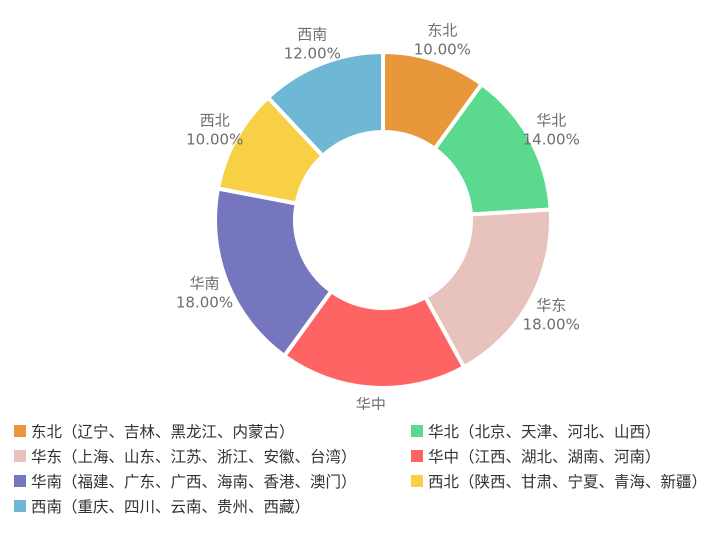  Describe the element at coordinates (312, 34) in the screenshot. I see `slice-label-name-6: 西南` at that location.